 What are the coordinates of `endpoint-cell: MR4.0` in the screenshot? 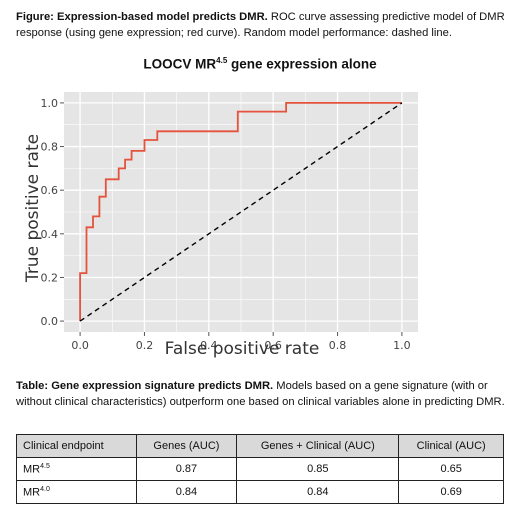 It's located at (76, 492).